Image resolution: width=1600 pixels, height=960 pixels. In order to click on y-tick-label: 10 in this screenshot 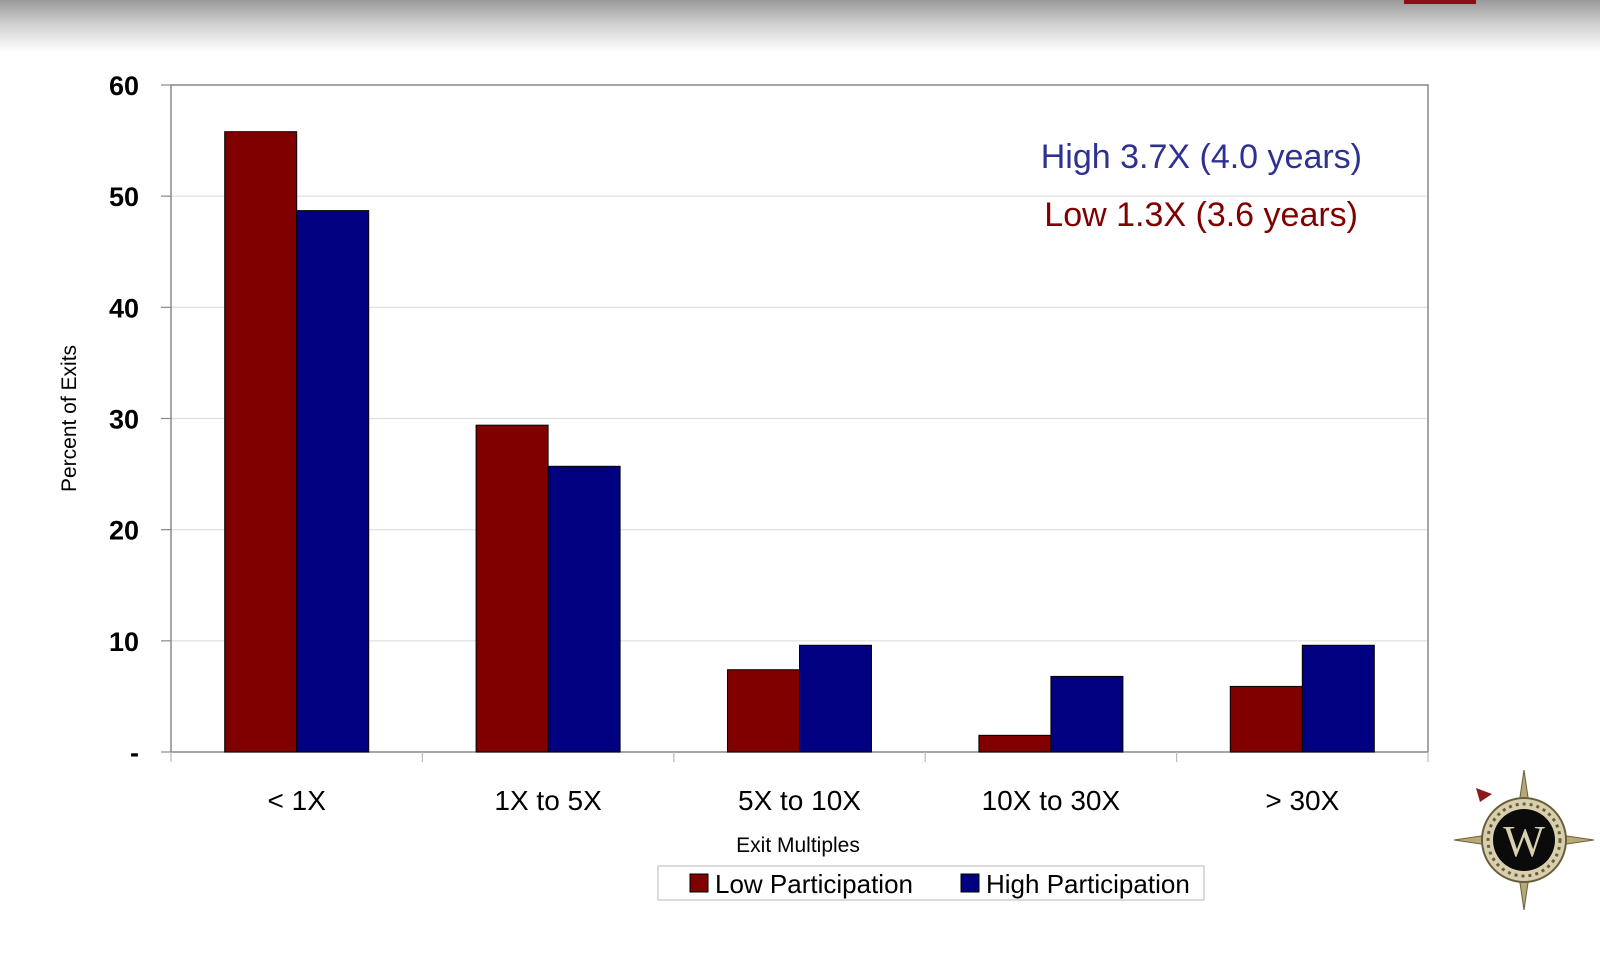, I will do `click(124, 642)`.